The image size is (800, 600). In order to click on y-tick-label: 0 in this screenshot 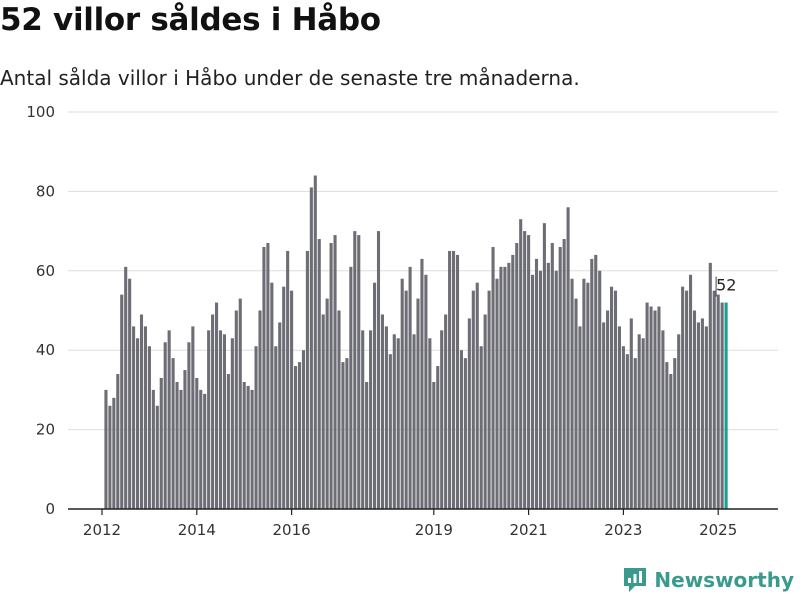, I will do `click(50, 509)`.